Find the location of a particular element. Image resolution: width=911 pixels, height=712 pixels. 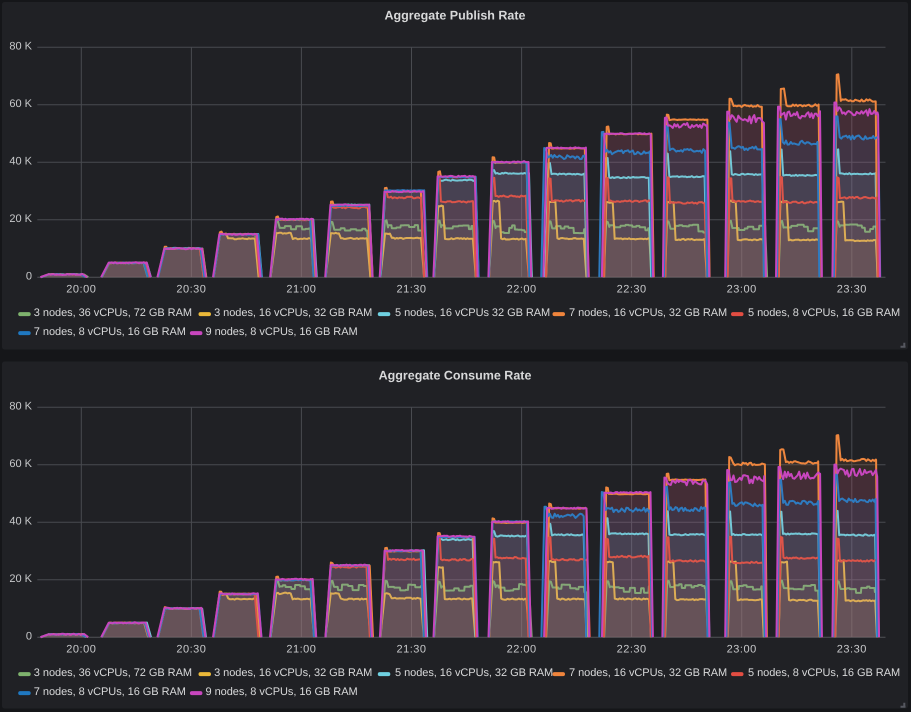

svg-text: 5 nodes, 16 vCPUs 32 GB RAM is located at coordinates (472, 313).